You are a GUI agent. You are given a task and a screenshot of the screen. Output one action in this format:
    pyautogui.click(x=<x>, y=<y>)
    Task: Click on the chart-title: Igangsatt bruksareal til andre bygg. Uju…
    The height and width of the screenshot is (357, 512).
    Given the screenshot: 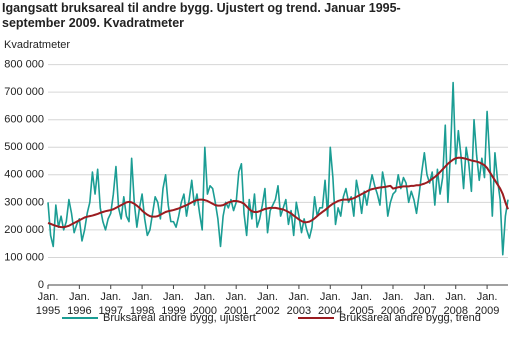 What is the action you would take?
    pyautogui.click(x=201, y=15)
    